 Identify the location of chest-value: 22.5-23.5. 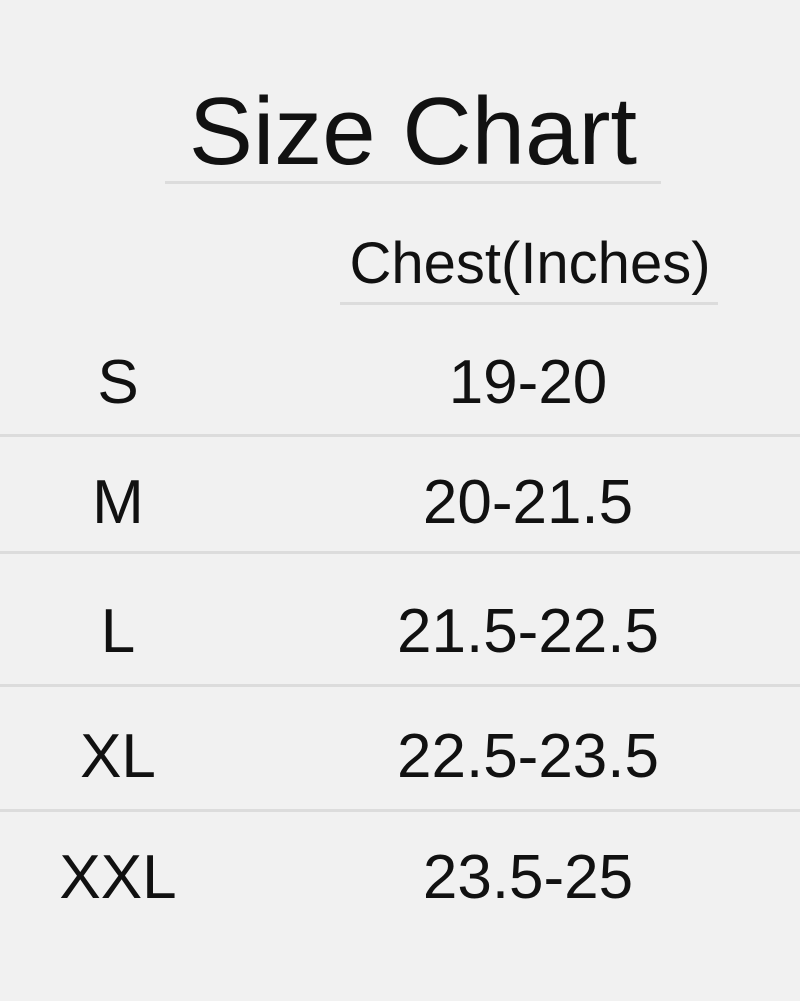
(528, 756).